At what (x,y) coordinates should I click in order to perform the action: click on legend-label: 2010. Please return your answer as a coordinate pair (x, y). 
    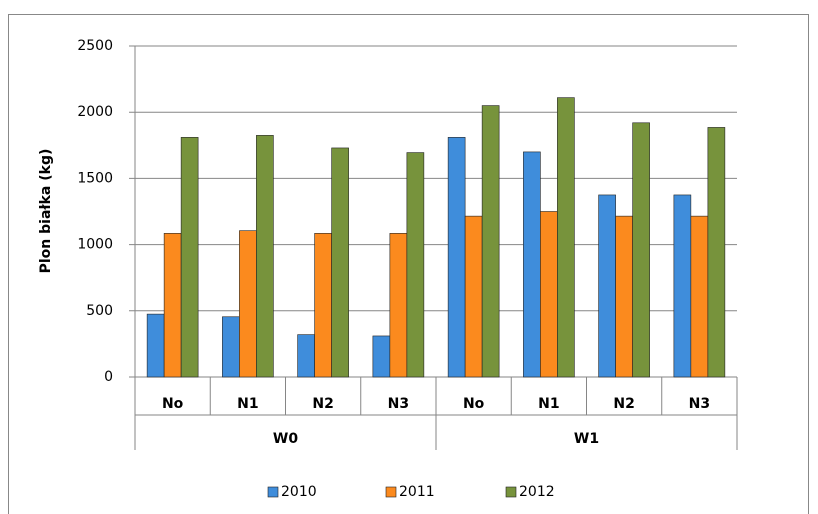
    Looking at the image, I should click on (299, 492).